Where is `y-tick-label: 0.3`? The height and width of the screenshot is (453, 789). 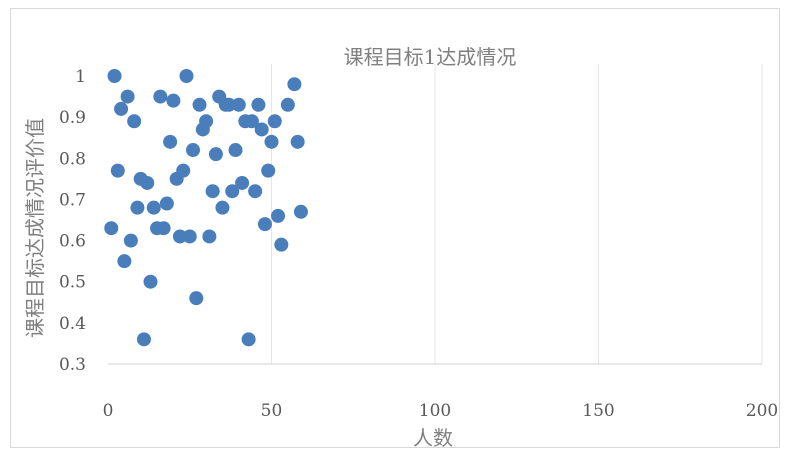
y-tick-label: 0.3 is located at coordinates (72, 365).